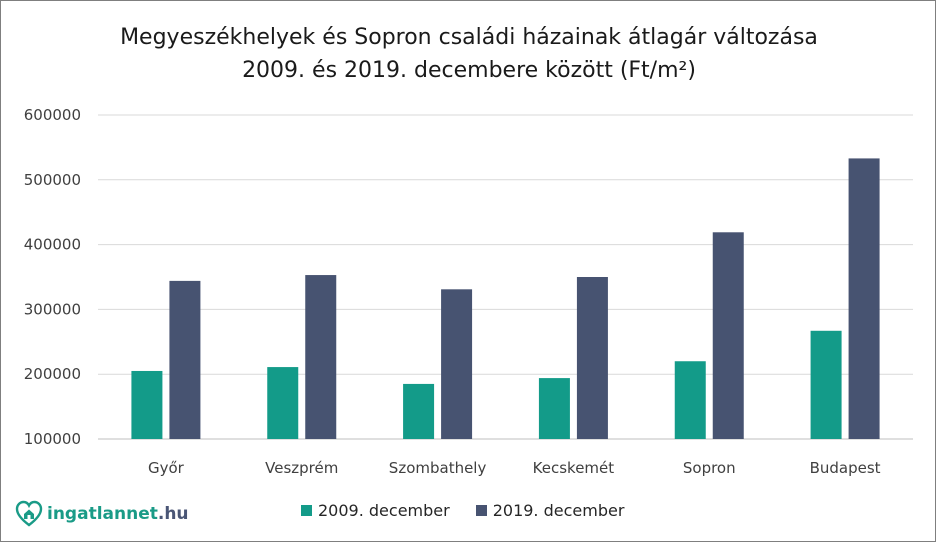 This screenshot has width=936, height=542. Describe the element at coordinates (462, 510) in the screenshot. I see `legend: 2009. december 2019. december` at that location.